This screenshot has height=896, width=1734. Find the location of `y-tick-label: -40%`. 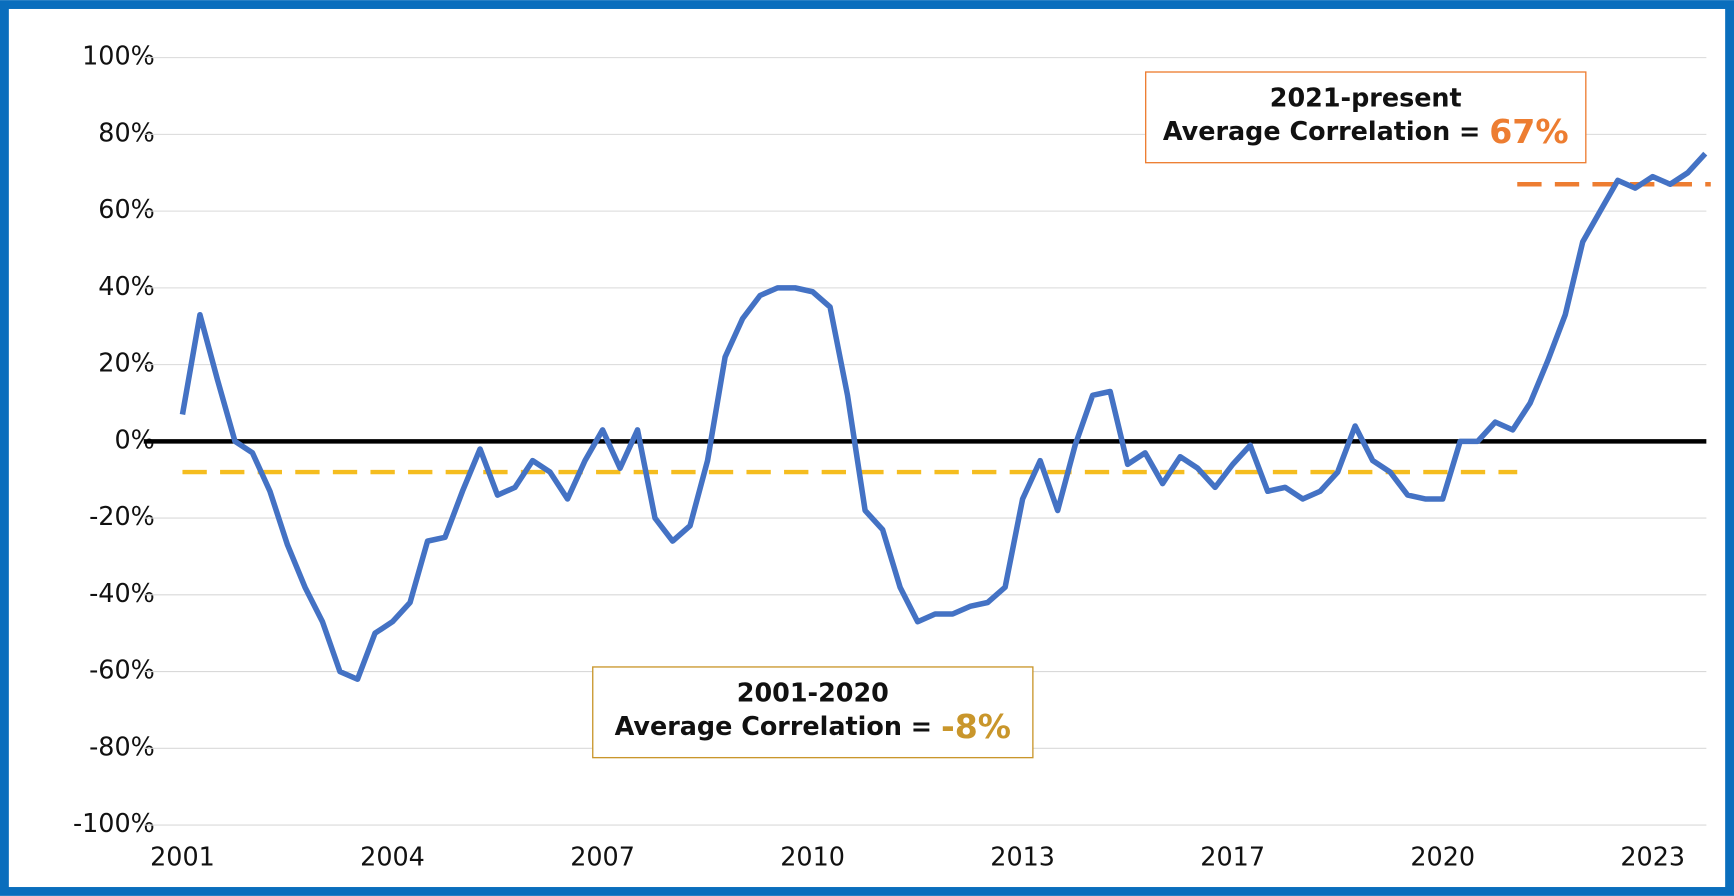

y-tick-label: -40% is located at coordinates (122, 593).